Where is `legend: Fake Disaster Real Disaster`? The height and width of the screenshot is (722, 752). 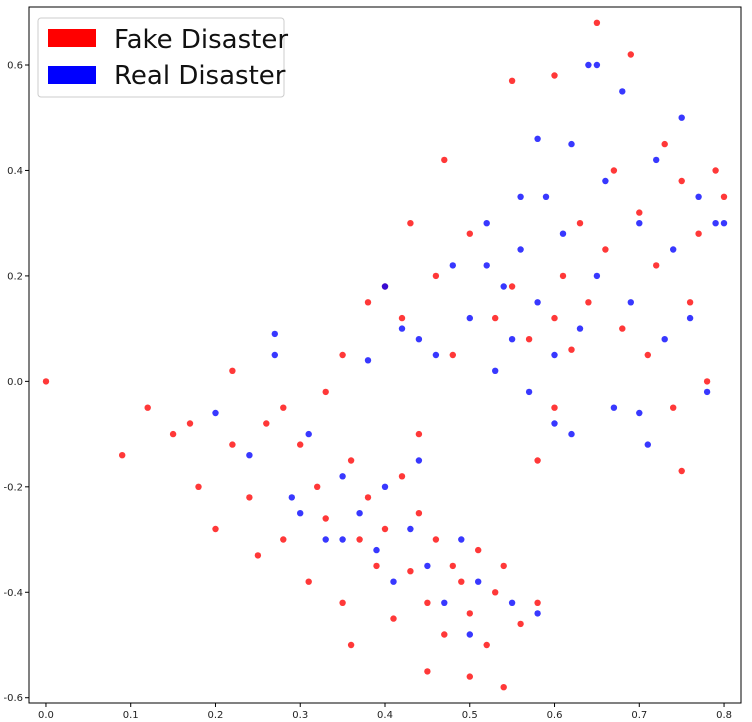
legend: Fake Disaster Real Disaster is located at coordinates (162, 57).